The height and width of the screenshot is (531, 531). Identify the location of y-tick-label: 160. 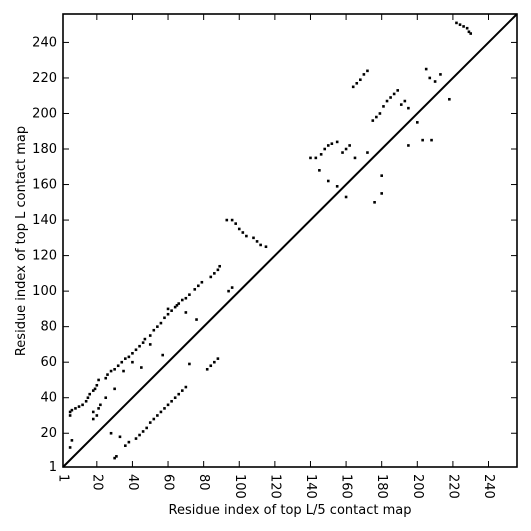
(44, 185).